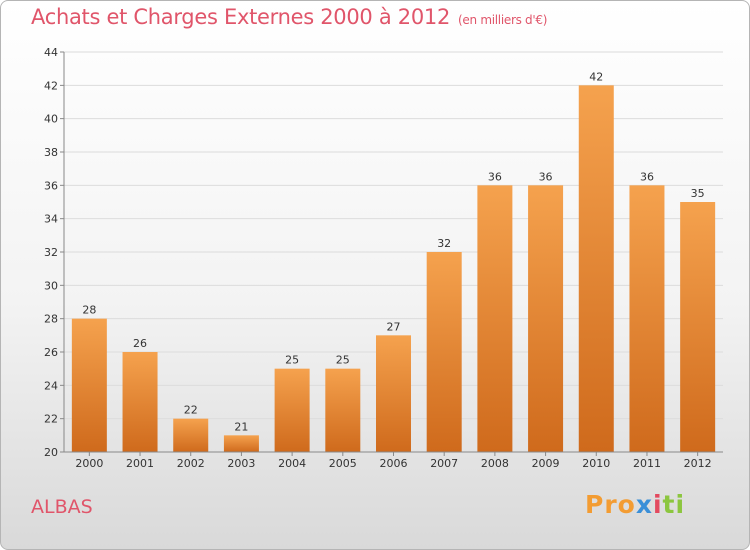 The height and width of the screenshot is (550, 750). What do you see at coordinates (191, 435) in the screenshot?
I see `bar-2002` at bounding box center [191, 435].